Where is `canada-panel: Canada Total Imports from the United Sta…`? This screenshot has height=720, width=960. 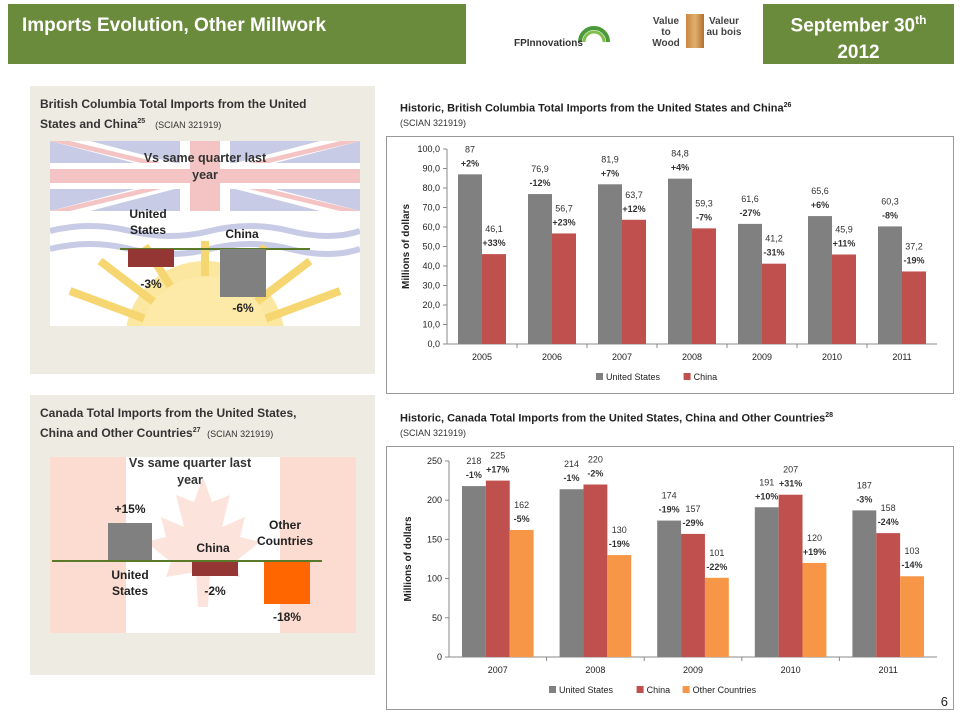
canada-panel: Canada Total Imports from the United Sta… is located at coordinates (202, 535).